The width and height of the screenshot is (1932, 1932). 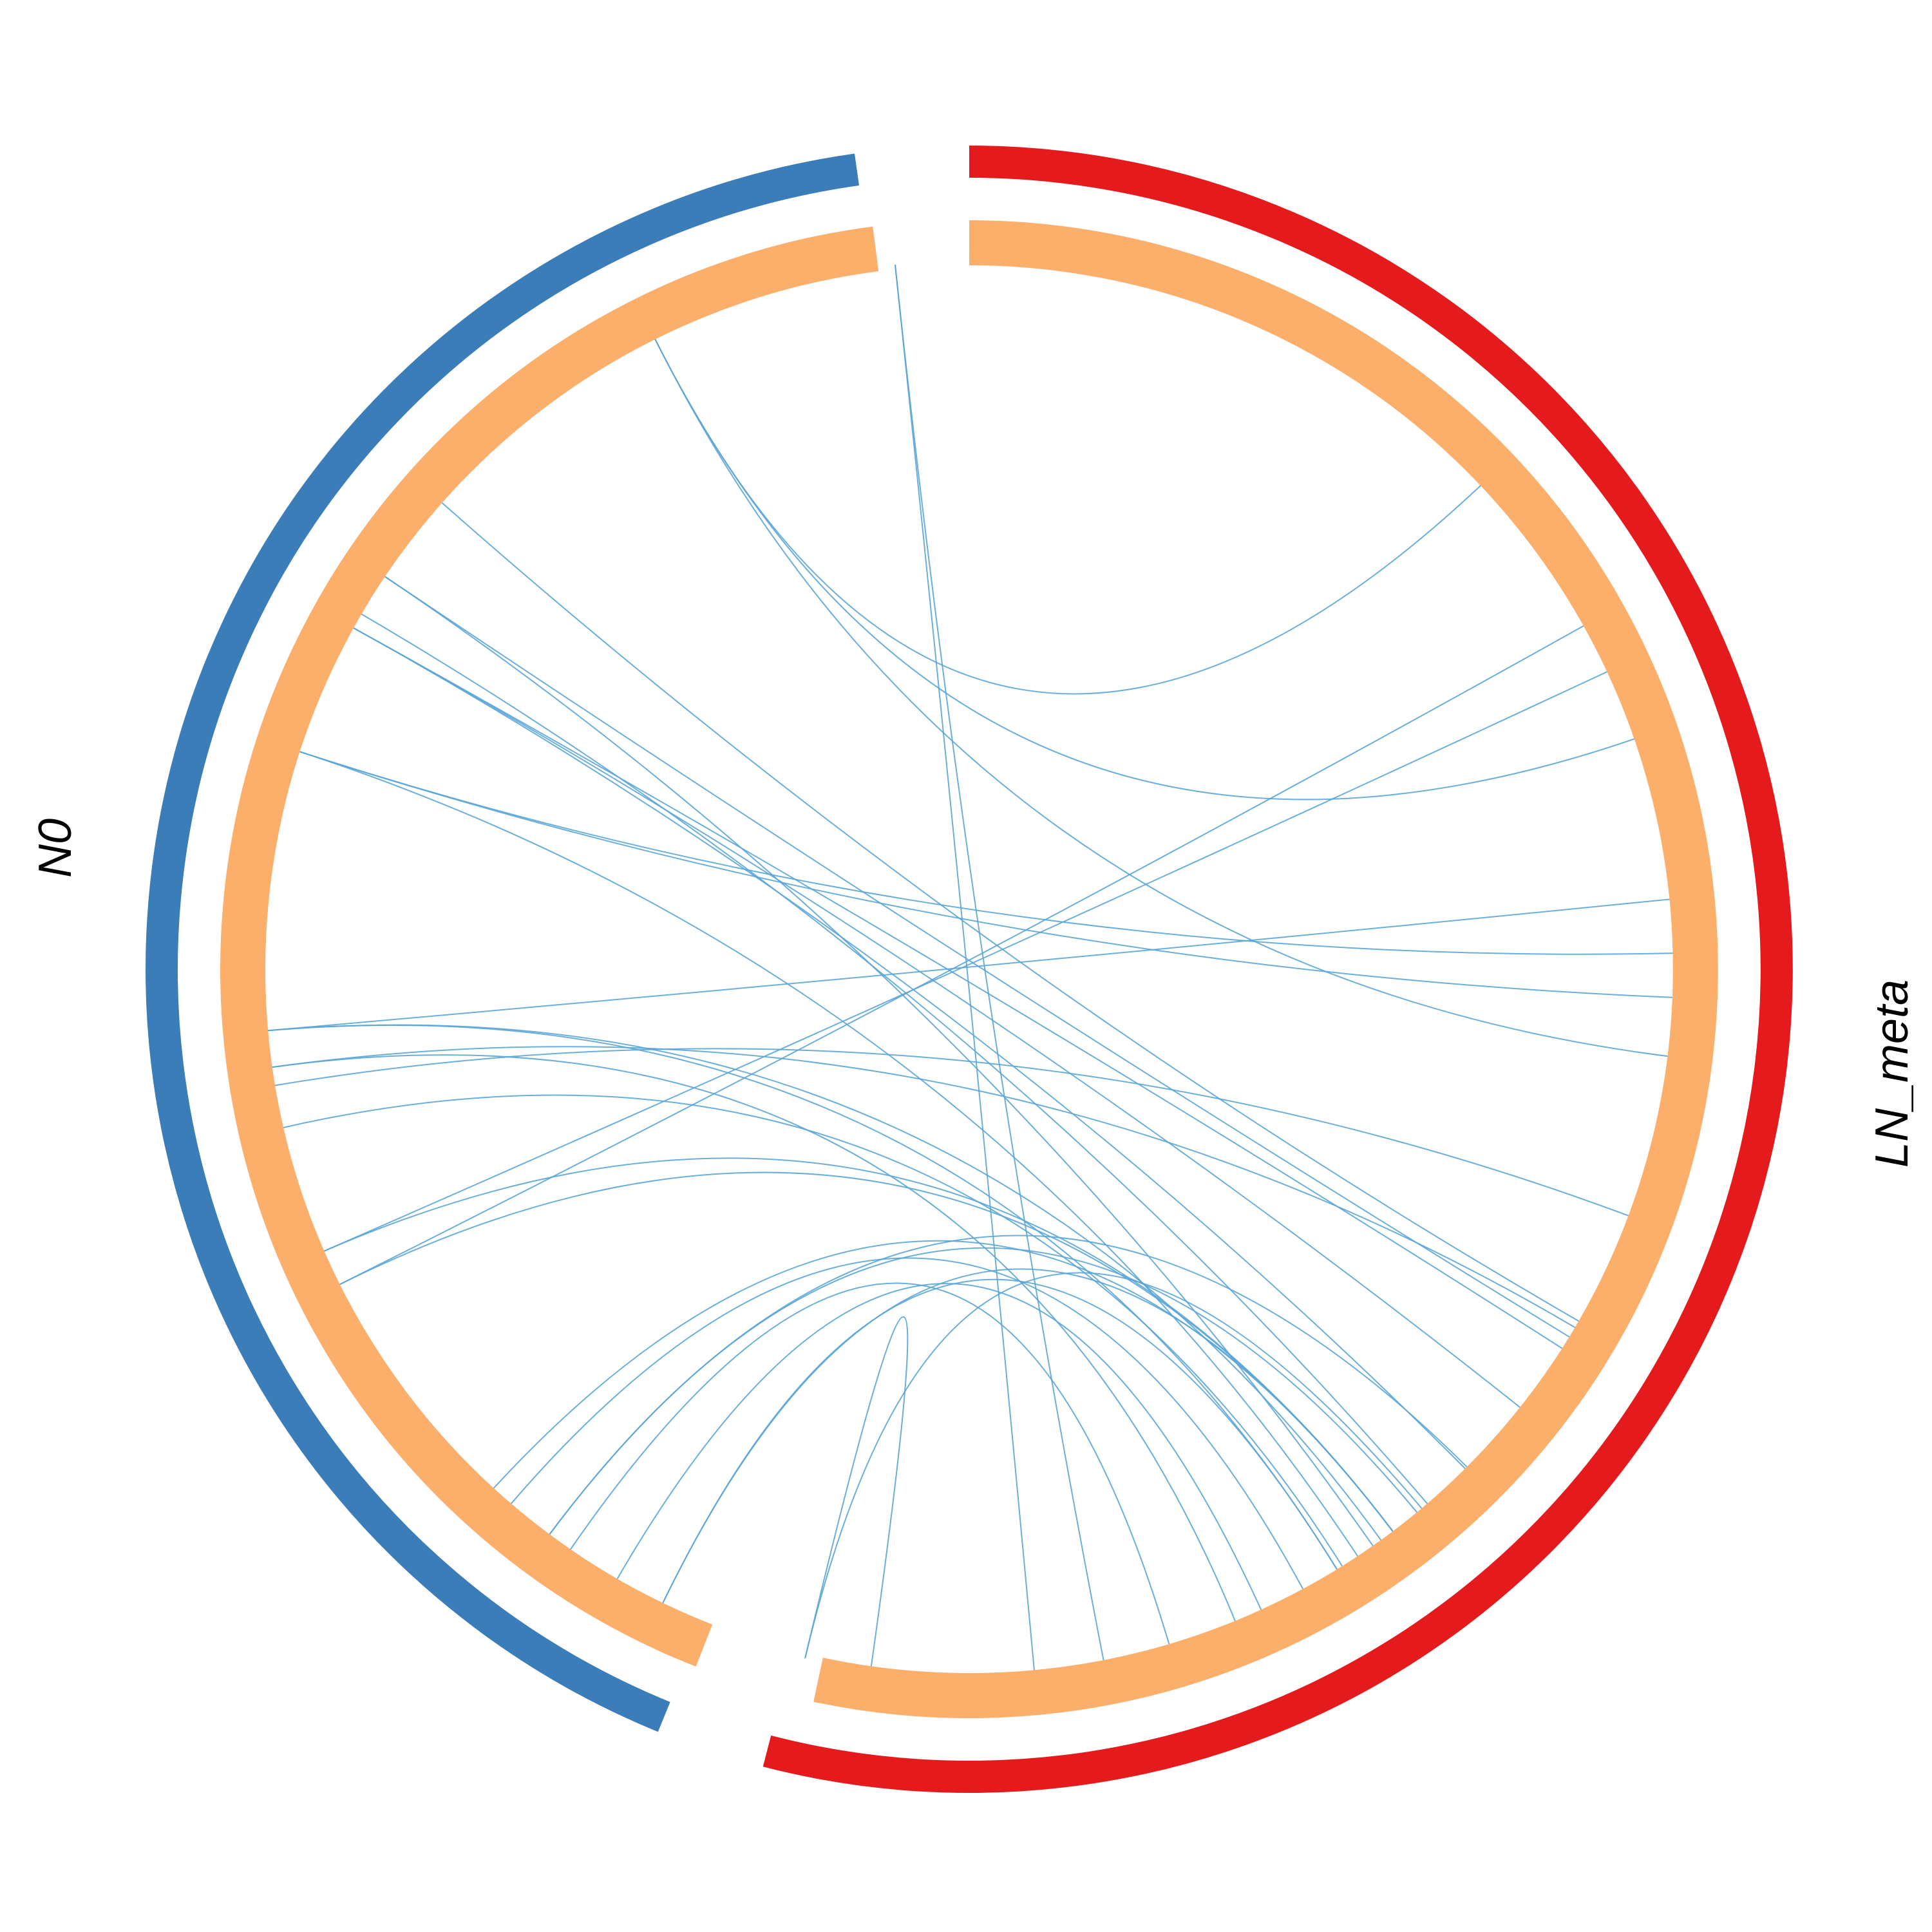 I want to click on group-label-ln-meta: LN_meta, so click(x=1892, y=1074).